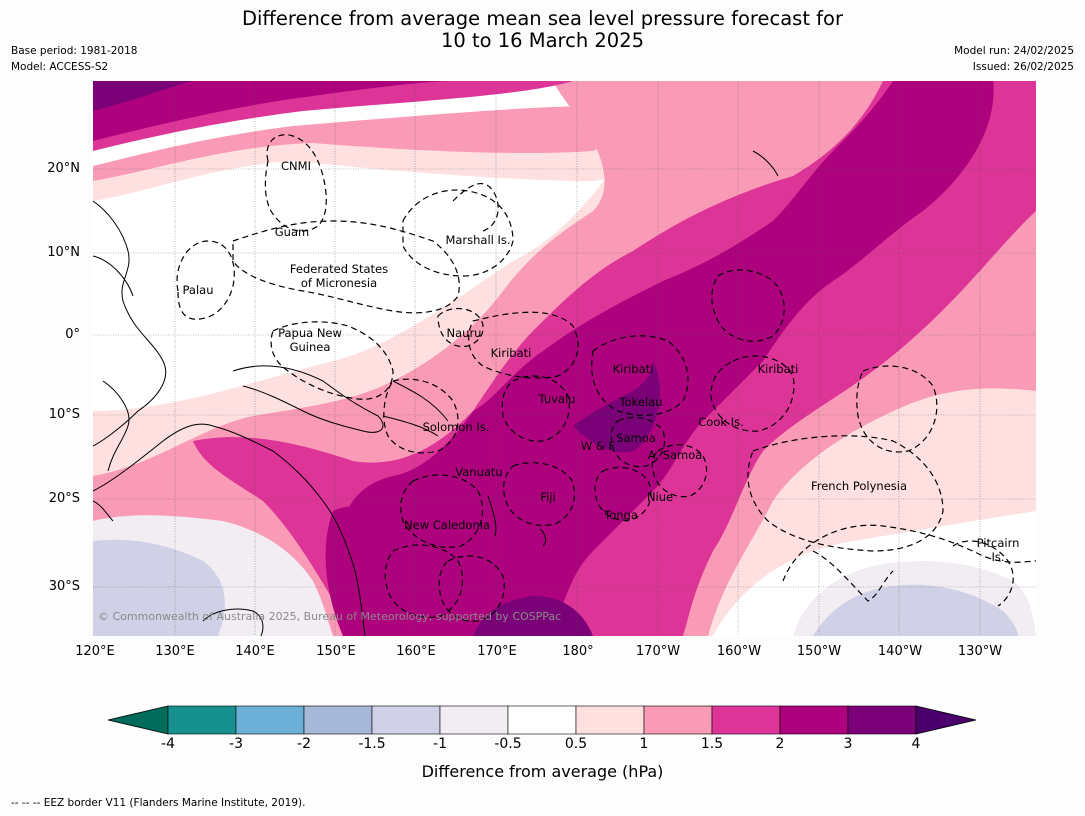  What do you see at coordinates (557, 399) in the screenshot?
I see `place-label-tuvalu: Tuvalu` at bounding box center [557, 399].